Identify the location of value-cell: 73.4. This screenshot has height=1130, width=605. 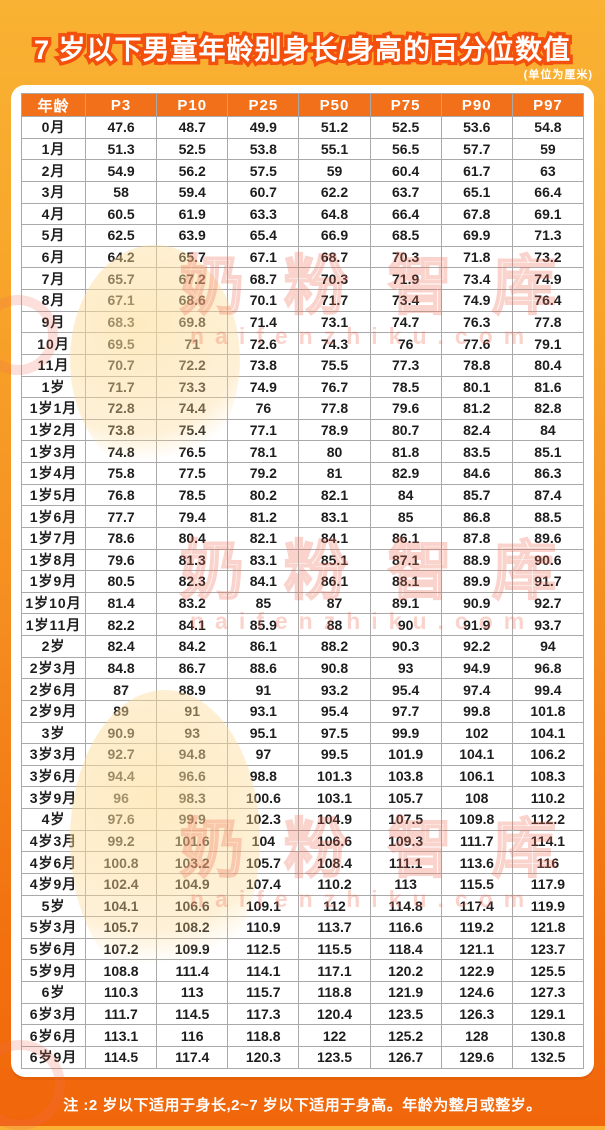
(476, 278).